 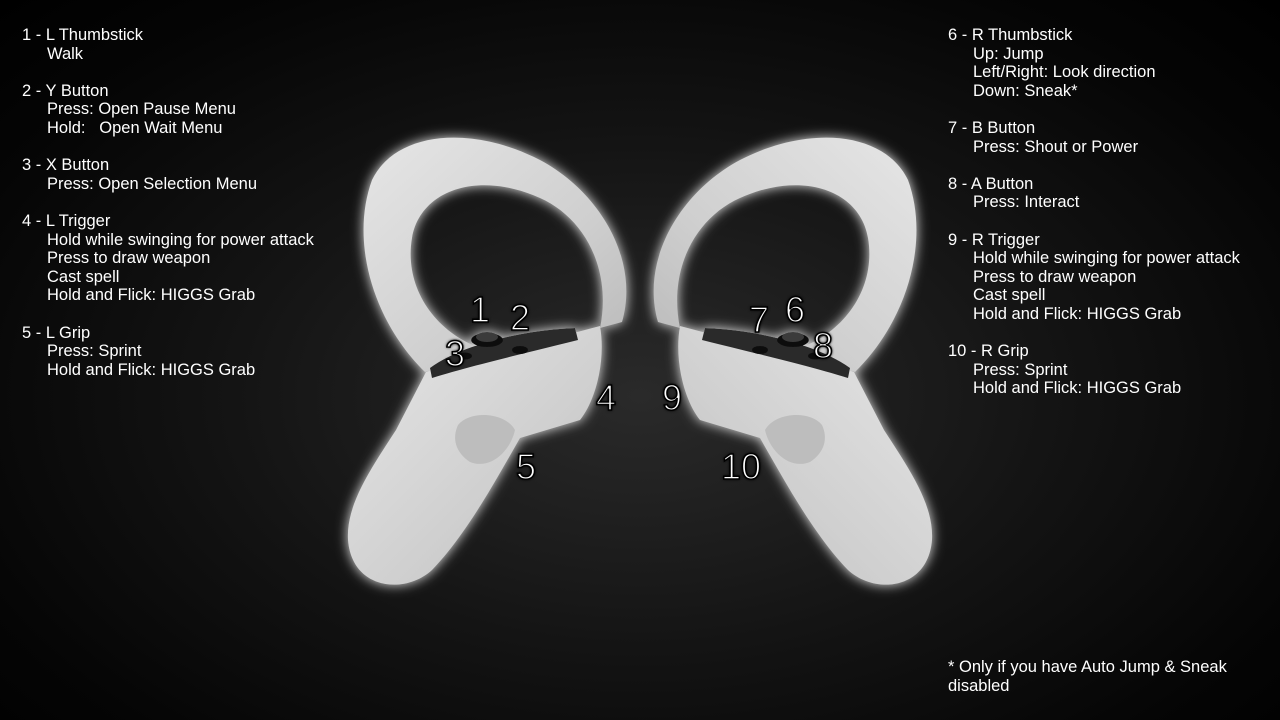 I want to click on legend-group-b-button: 7 - B Button Press: Shout or Power, so click(x=1094, y=137).